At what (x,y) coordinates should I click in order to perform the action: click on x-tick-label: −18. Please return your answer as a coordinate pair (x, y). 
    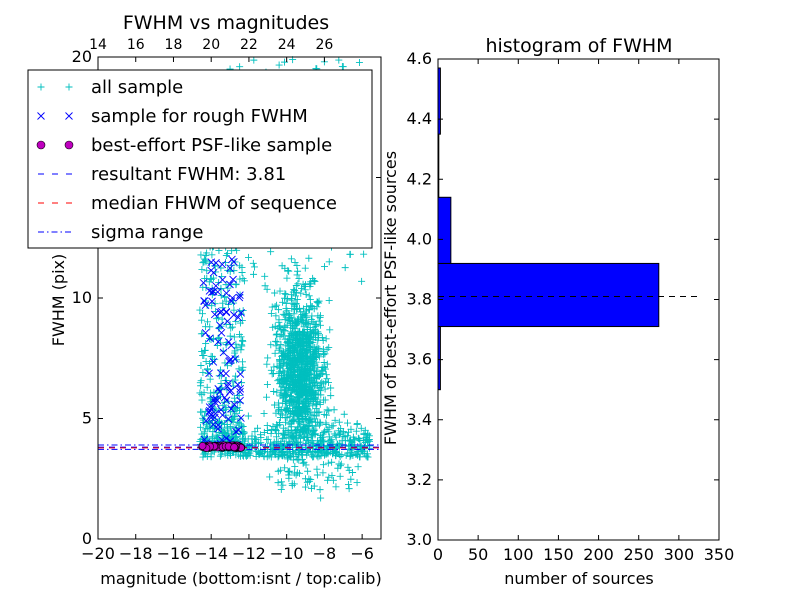
    Looking at the image, I should click on (136, 553).